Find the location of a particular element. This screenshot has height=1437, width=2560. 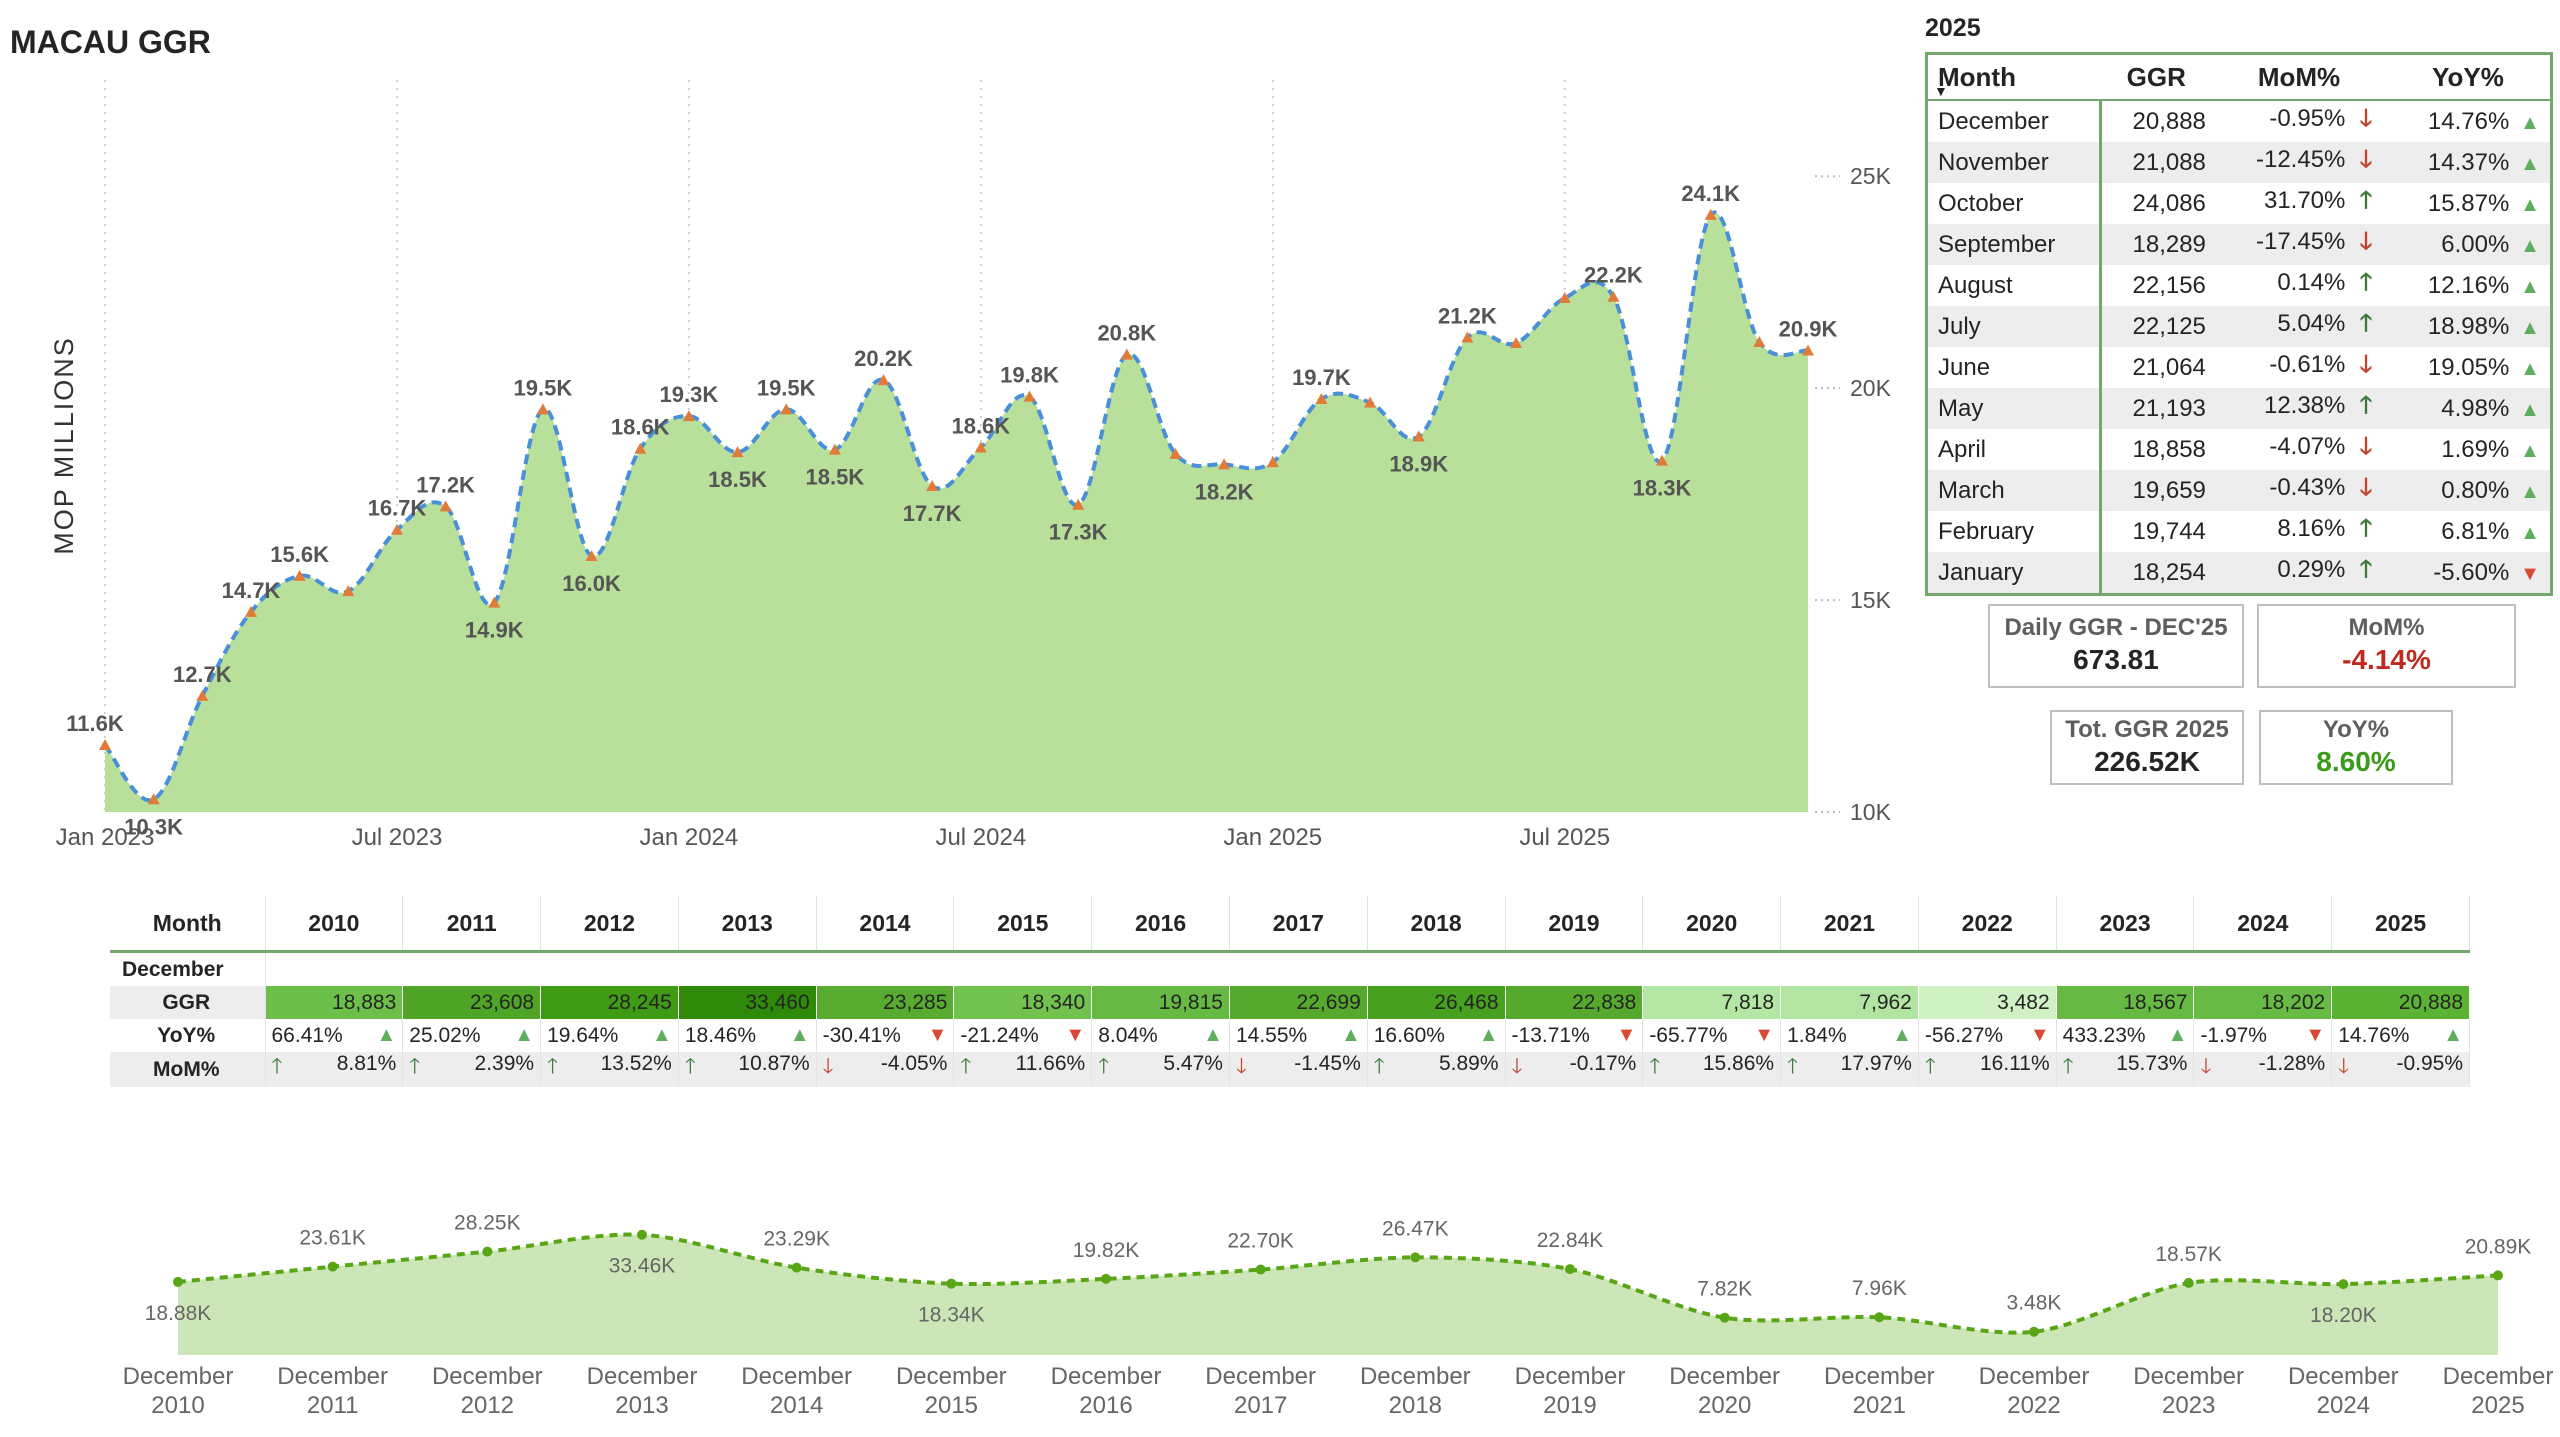

table-row: June 21,064 -0.61% 🡓 19.05% ▲ is located at coordinates (2239, 367).